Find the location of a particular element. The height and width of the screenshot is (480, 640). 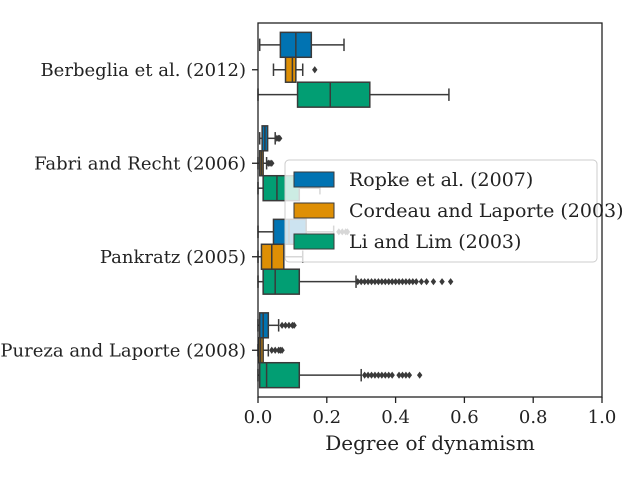

x-tick-label: 0.0 is located at coordinates (258, 417).